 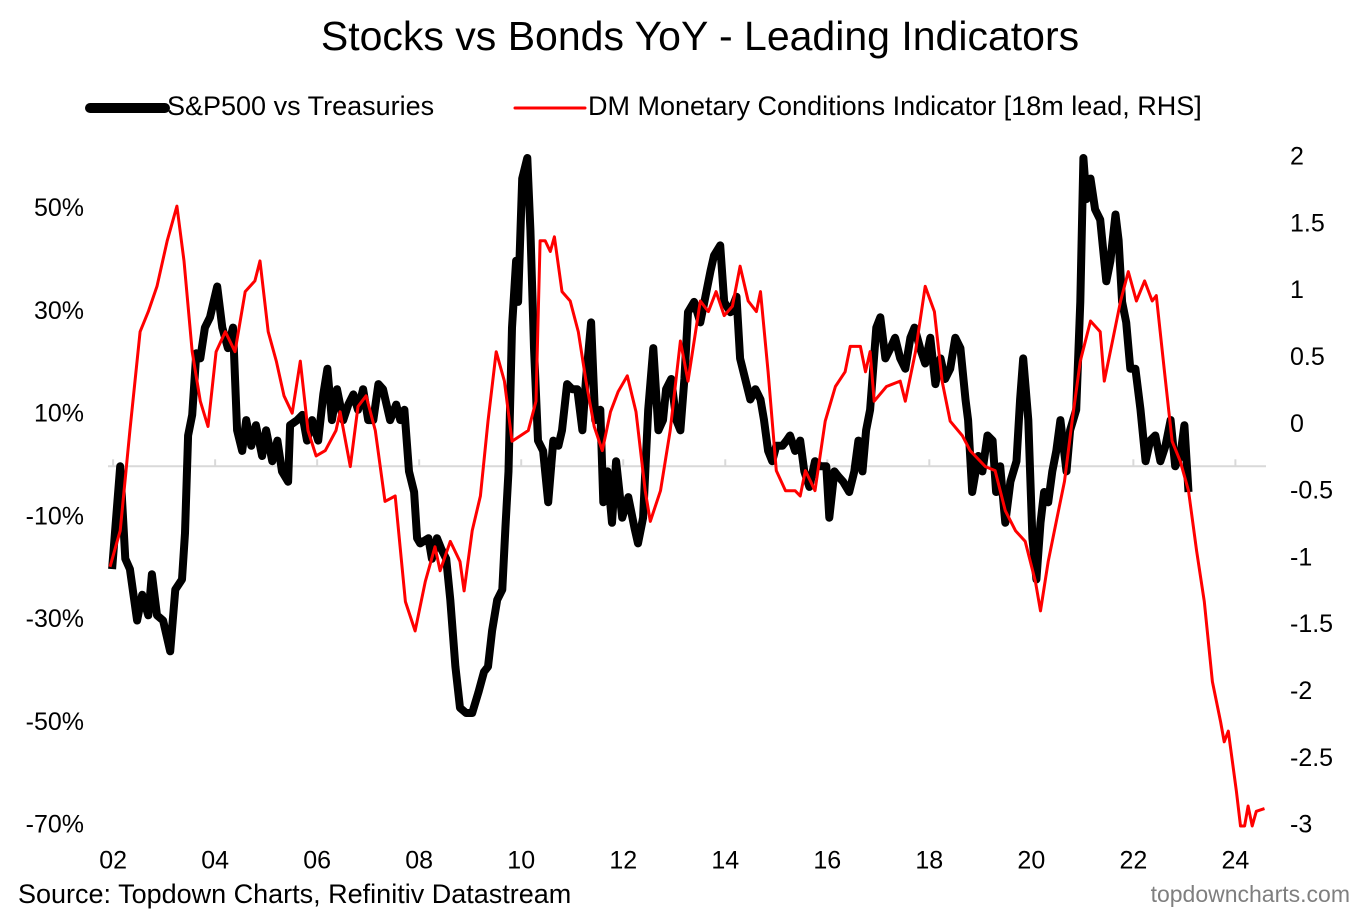 I want to click on x-tick-label: 02, so click(x=113, y=861).